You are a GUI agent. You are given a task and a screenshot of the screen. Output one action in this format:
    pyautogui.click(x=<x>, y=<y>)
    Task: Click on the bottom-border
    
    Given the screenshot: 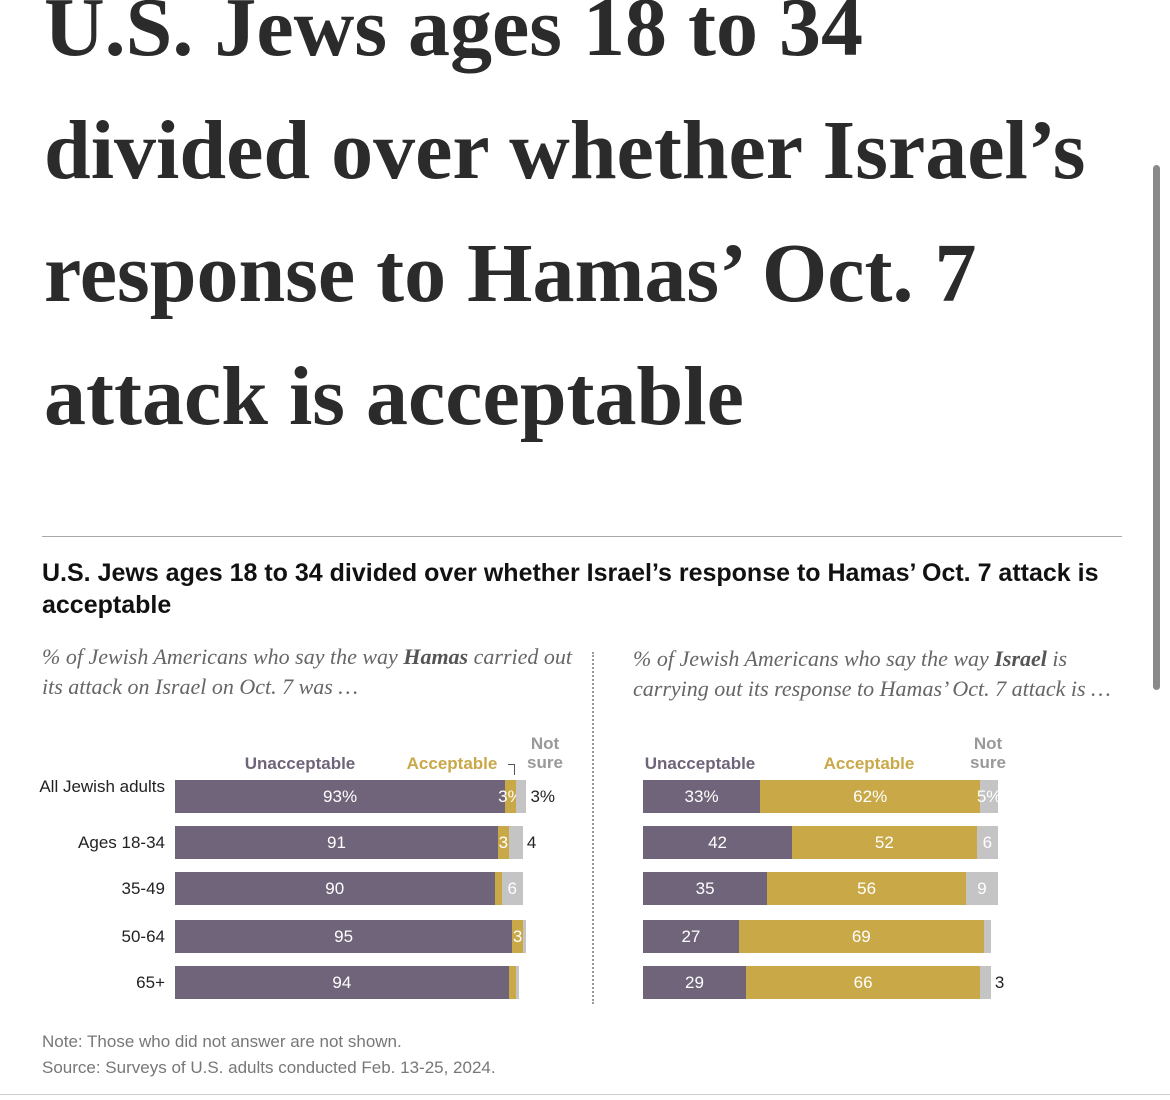 What is the action you would take?
    pyautogui.click(x=585, y=1094)
    